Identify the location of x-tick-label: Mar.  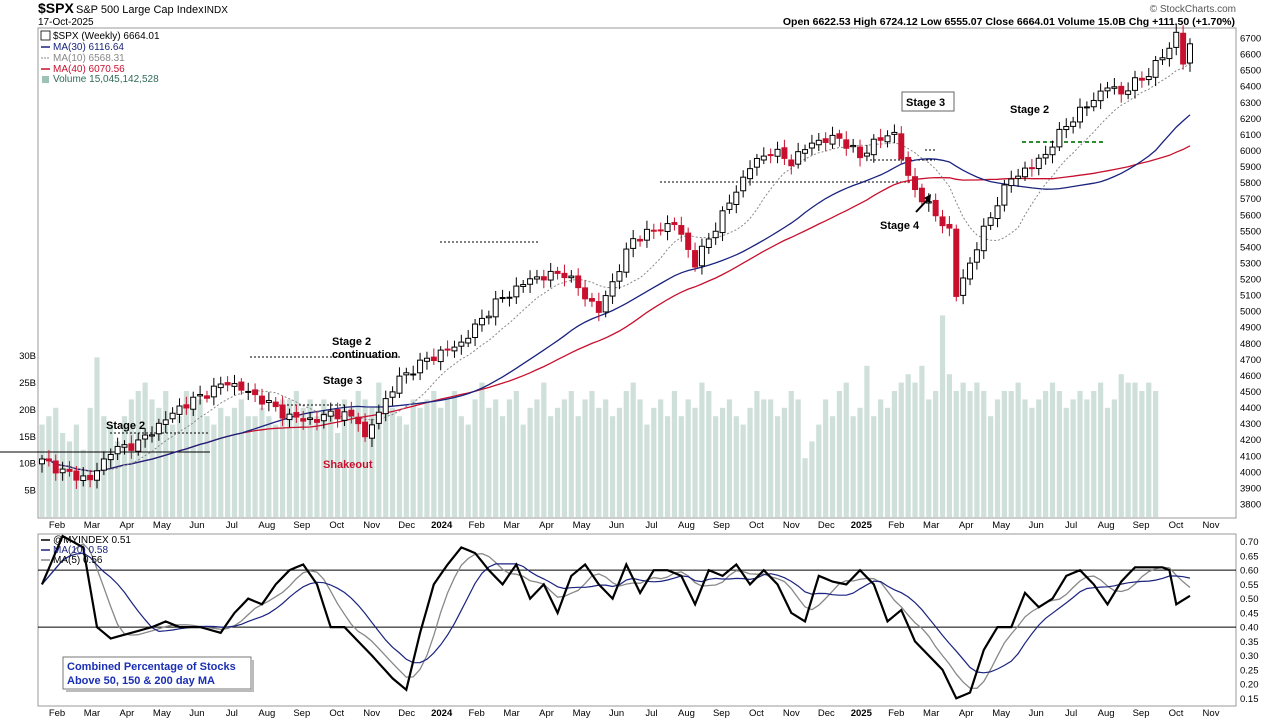
(511, 525).